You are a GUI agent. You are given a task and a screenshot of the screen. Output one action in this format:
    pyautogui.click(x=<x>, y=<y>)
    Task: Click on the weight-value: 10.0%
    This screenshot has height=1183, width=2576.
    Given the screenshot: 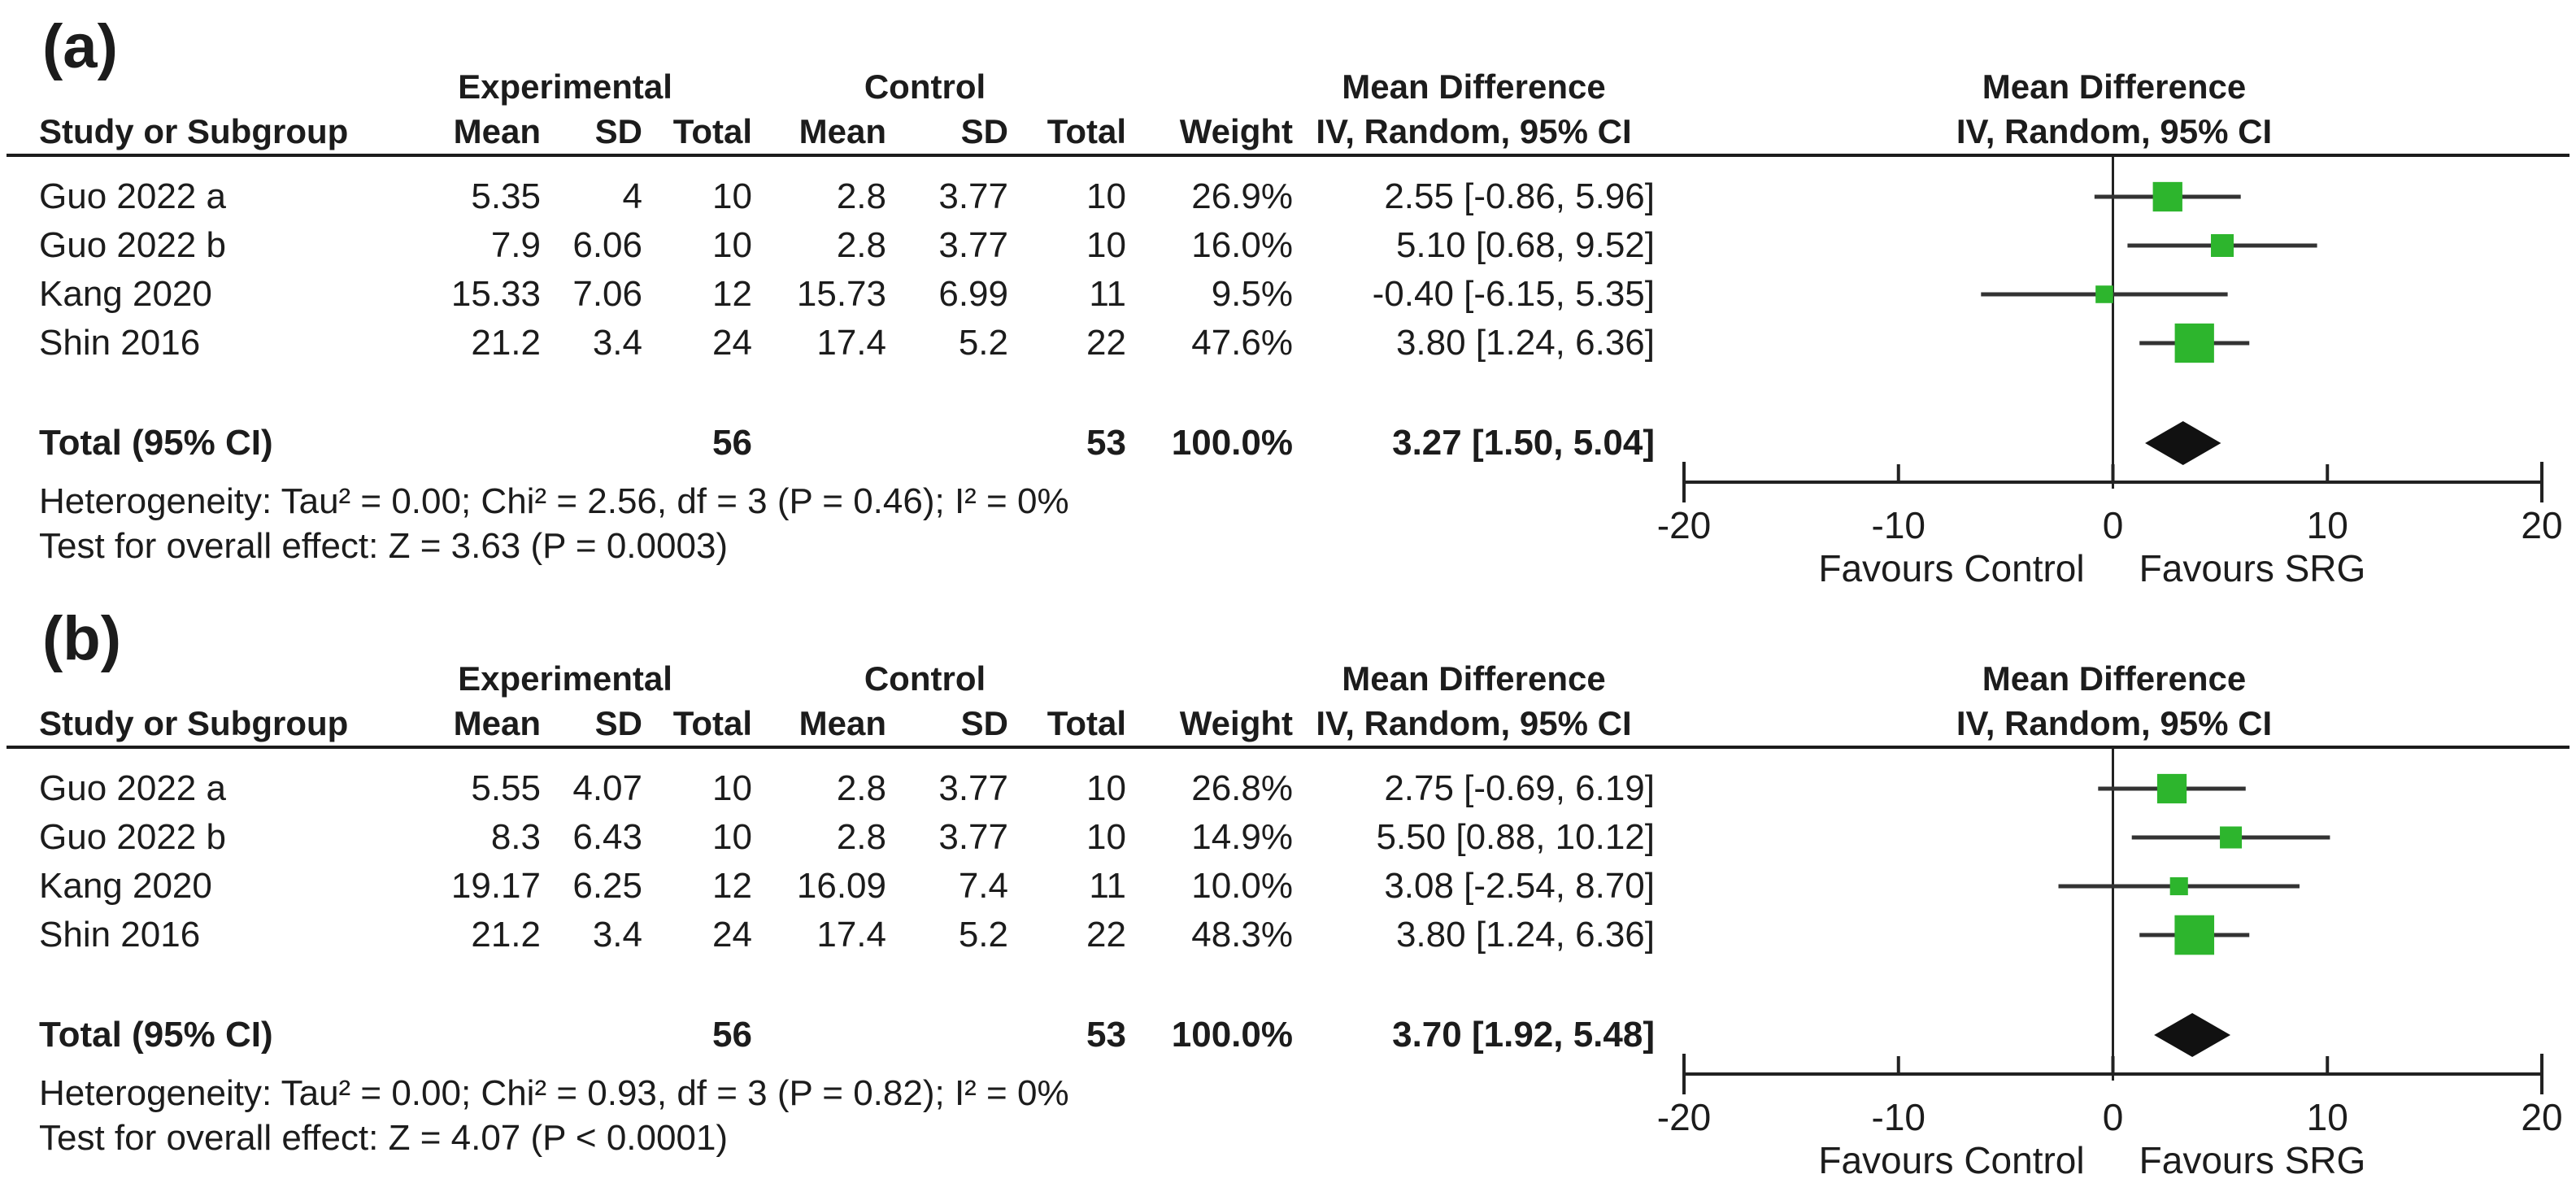 What is the action you would take?
    pyautogui.click(x=1242, y=886)
    